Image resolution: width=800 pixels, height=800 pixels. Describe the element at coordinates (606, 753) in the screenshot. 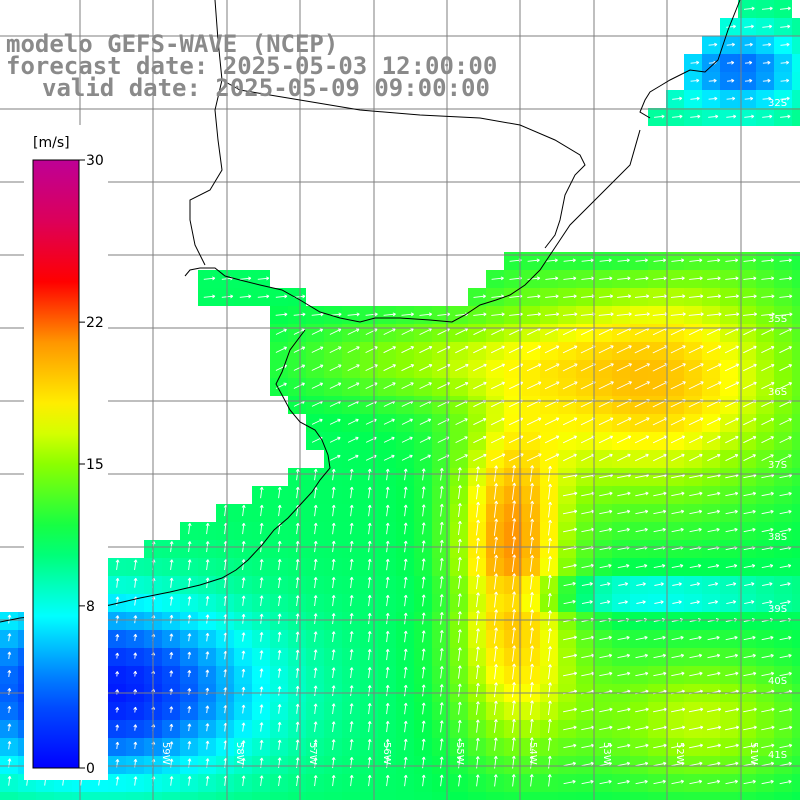

I see `lon-label: 53W` at that location.